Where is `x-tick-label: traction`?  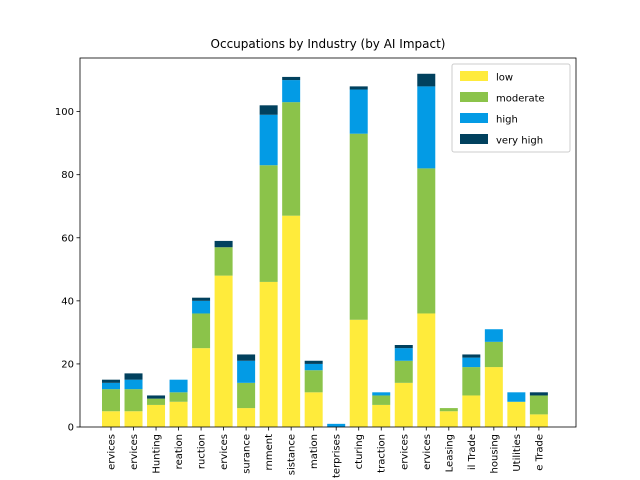 x-tick-label: traction is located at coordinates (382, 453).